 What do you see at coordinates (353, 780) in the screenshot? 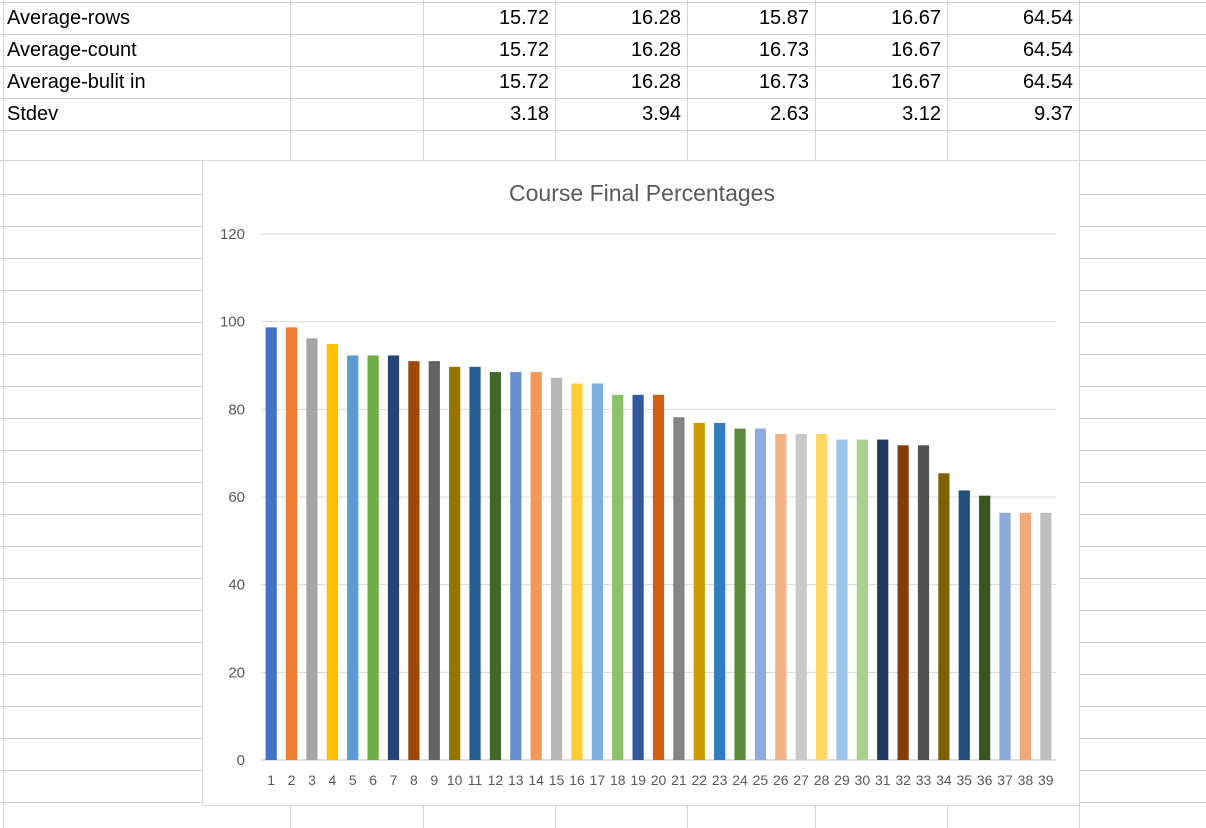
I see `x-tick-label: 5` at bounding box center [353, 780].